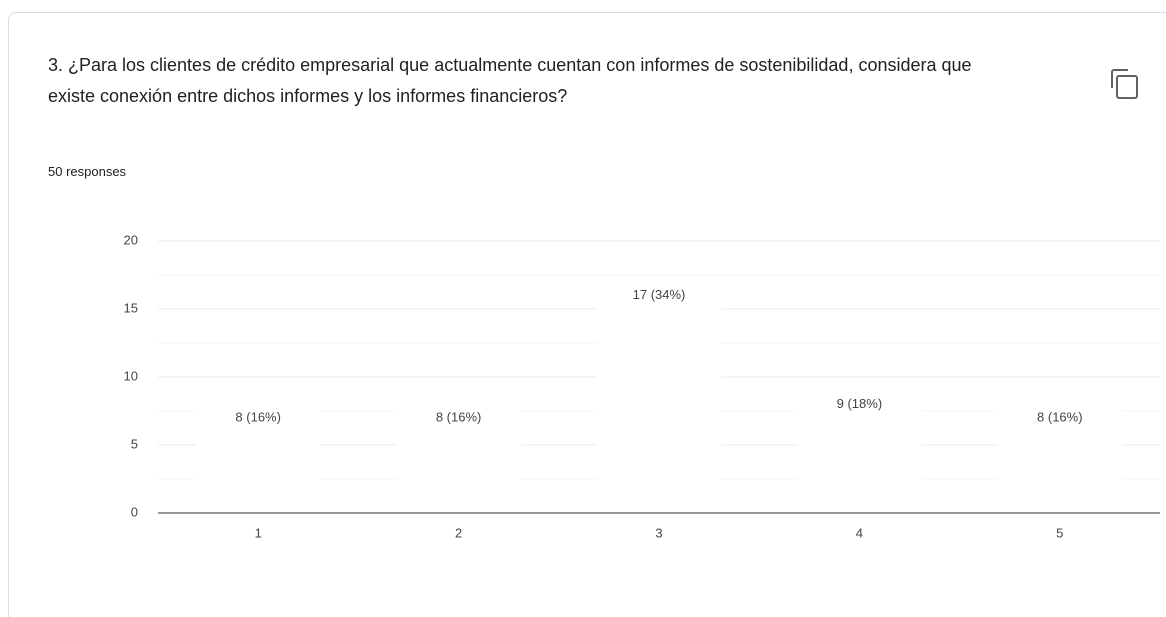 Image resolution: width=1166 pixels, height=617 pixels. What do you see at coordinates (458, 532) in the screenshot?
I see `x-tick-label: 2` at bounding box center [458, 532].